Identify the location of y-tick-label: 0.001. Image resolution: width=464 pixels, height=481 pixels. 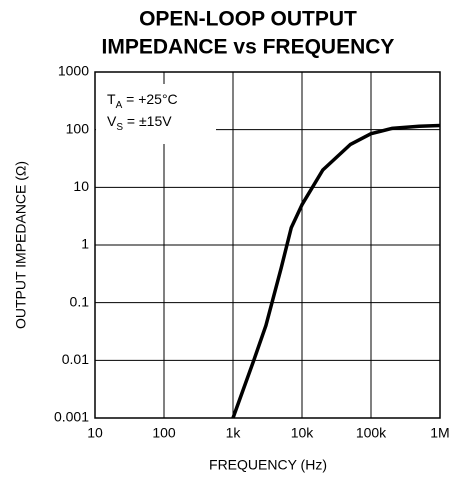
(71, 417).